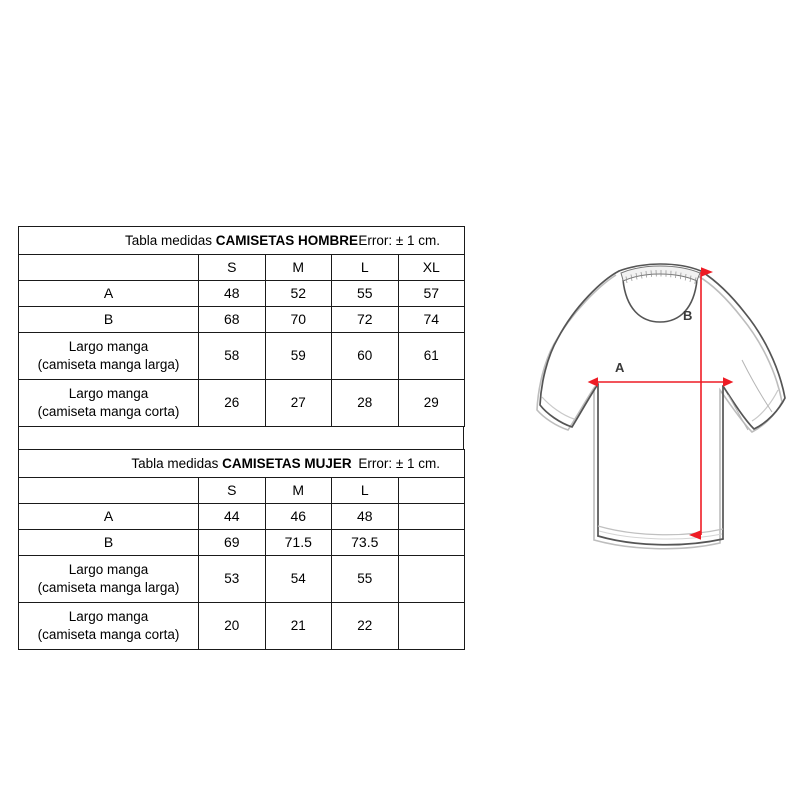  What do you see at coordinates (687, 315) in the screenshot?
I see `dimension-label-b: B` at bounding box center [687, 315].